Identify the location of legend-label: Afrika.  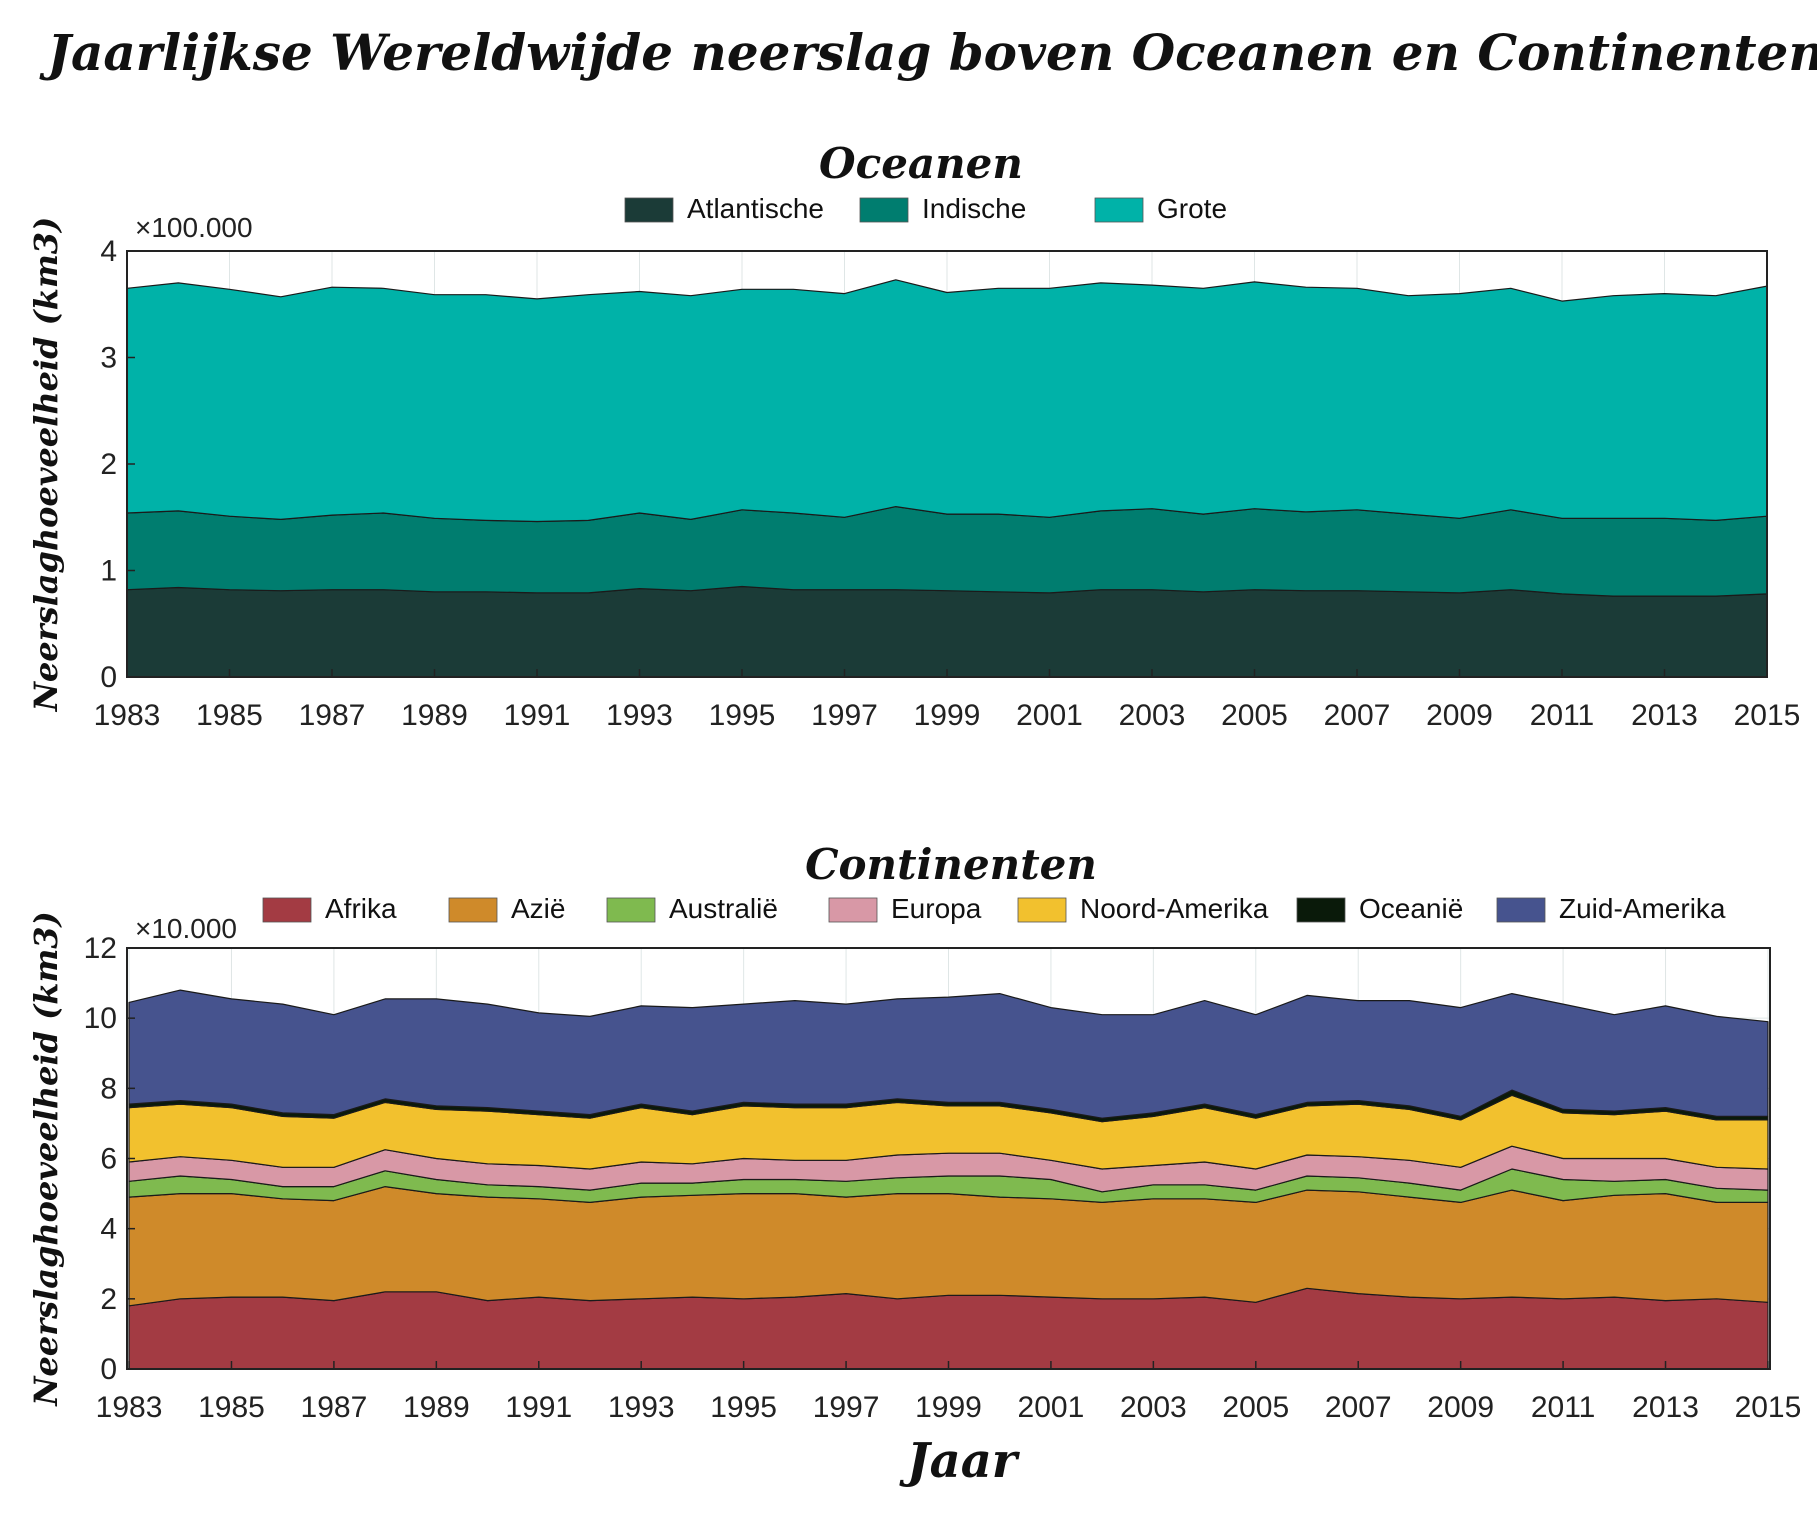
(361, 908).